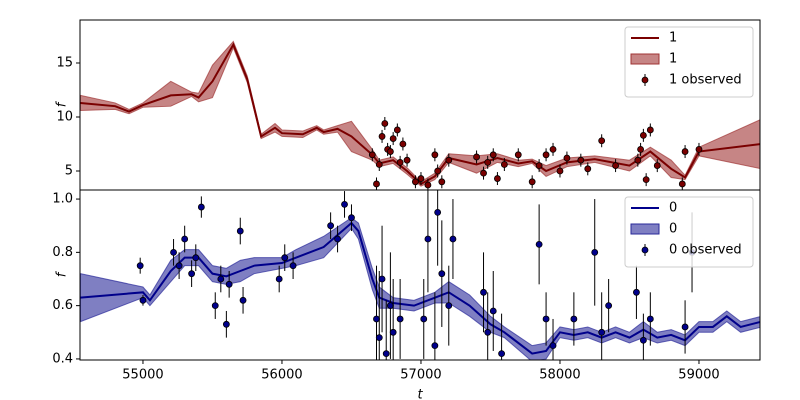 The width and height of the screenshot is (800, 400). What do you see at coordinates (62, 358) in the screenshot?
I see `y-tick-label: 0.4` at bounding box center [62, 358].